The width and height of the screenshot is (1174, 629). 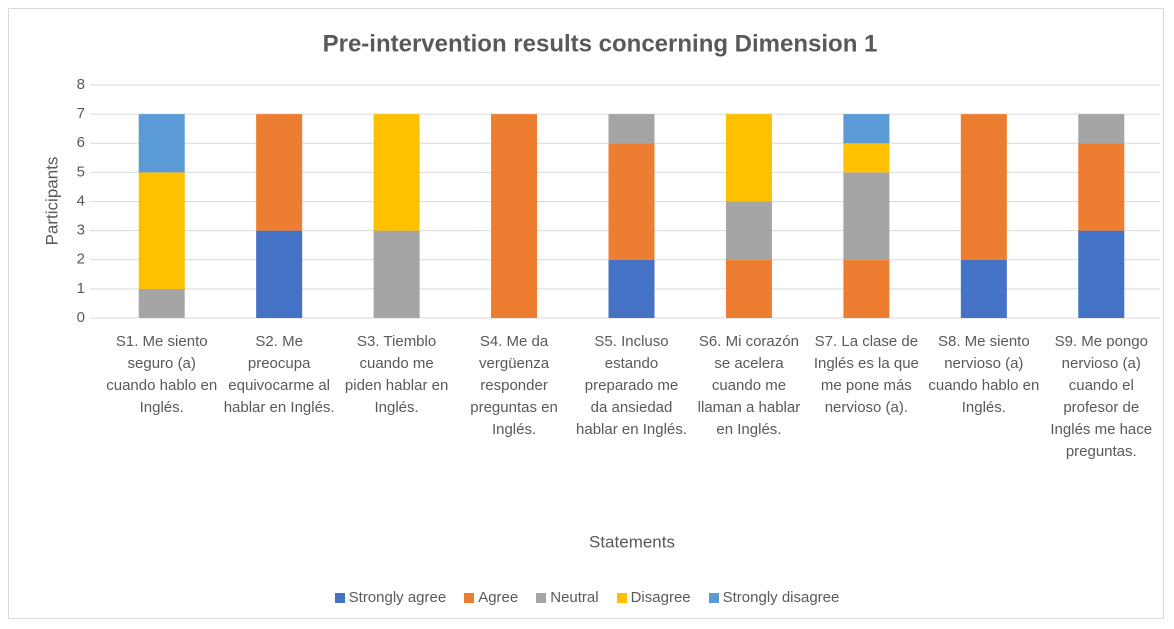 I want to click on x-axis-title: Statements, so click(x=632, y=541).